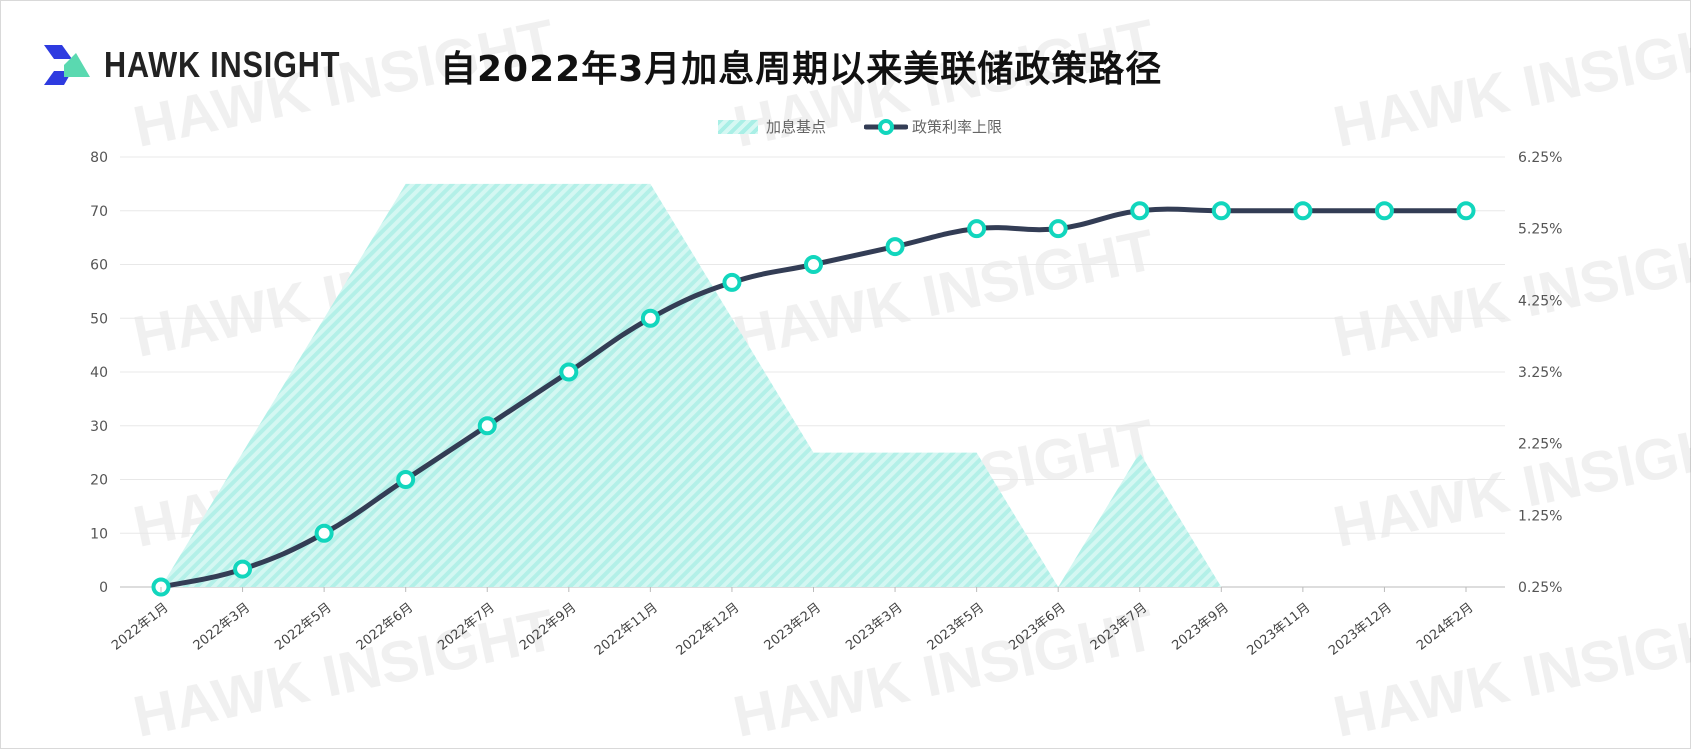 This screenshot has height=751, width=1691. What do you see at coordinates (548, 626) in the screenshot?
I see `x-tick-label: 2022年9月` at bounding box center [548, 626].